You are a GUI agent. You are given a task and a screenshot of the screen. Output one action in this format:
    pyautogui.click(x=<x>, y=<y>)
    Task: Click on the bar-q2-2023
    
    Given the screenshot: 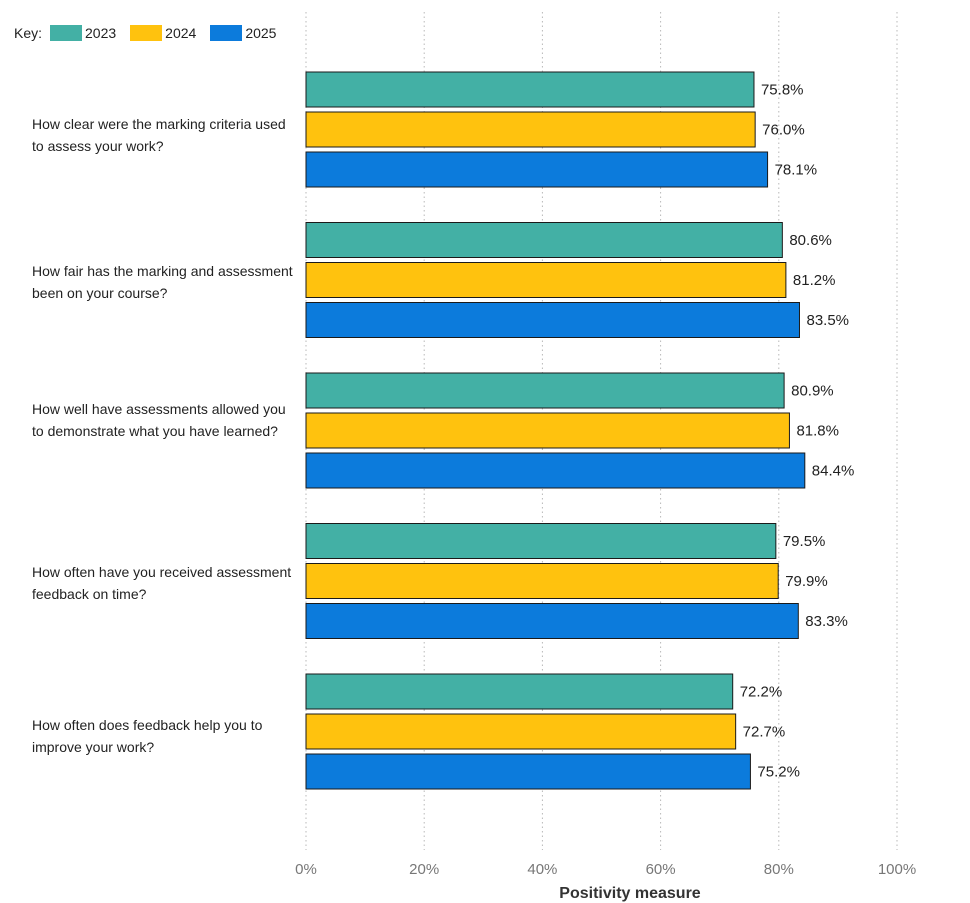 What is the action you would take?
    pyautogui.click(x=544, y=240)
    